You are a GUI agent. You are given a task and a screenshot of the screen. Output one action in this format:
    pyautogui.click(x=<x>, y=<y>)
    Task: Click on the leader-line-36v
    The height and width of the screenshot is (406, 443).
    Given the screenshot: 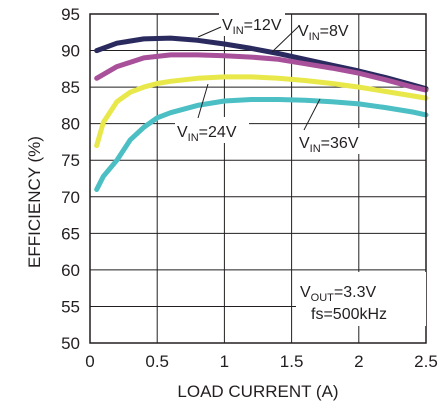 What is the action you would take?
    pyautogui.click(x=312, y=114)
    